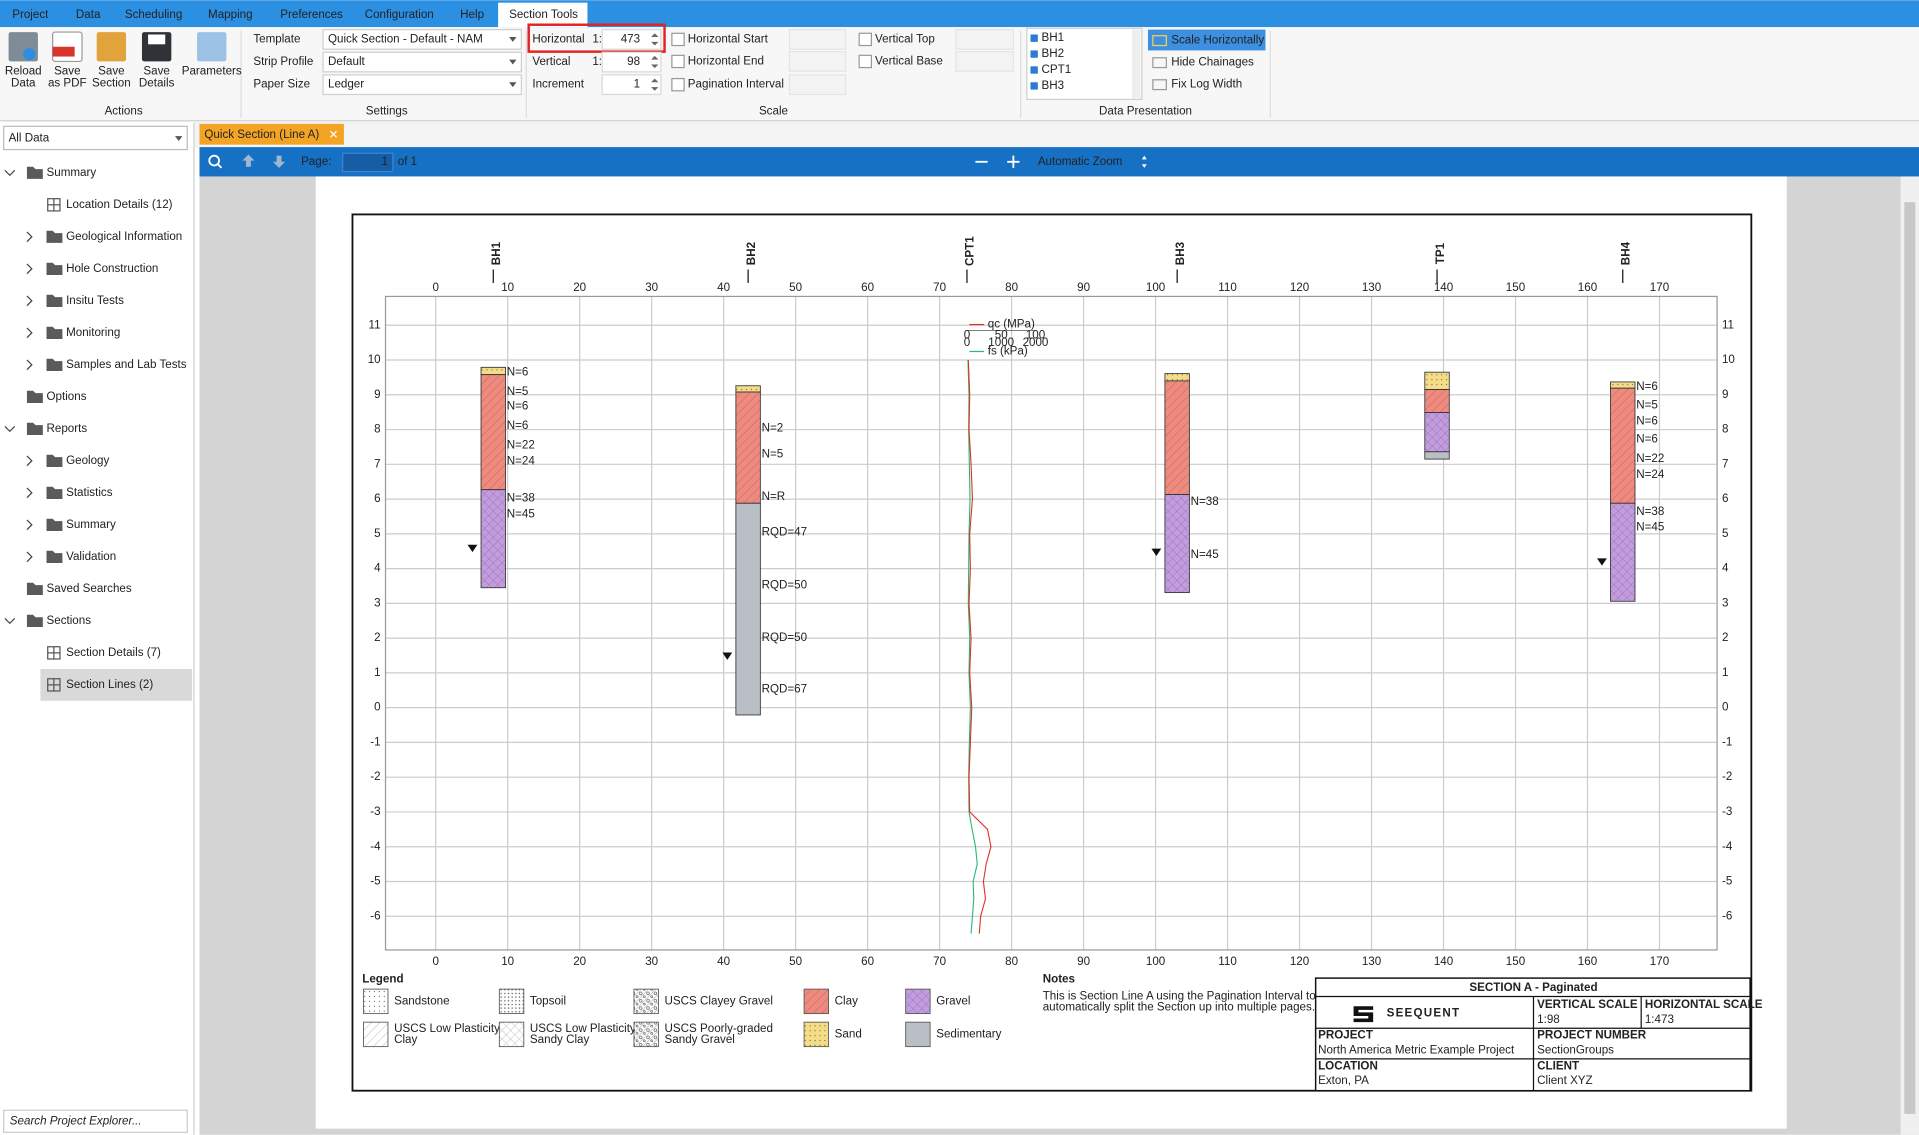 The image size is (1919, 1135). Describe the element at coordinates (909, 60) in the screenshot. I see `checkbox-label: Vertical Base` at that location.